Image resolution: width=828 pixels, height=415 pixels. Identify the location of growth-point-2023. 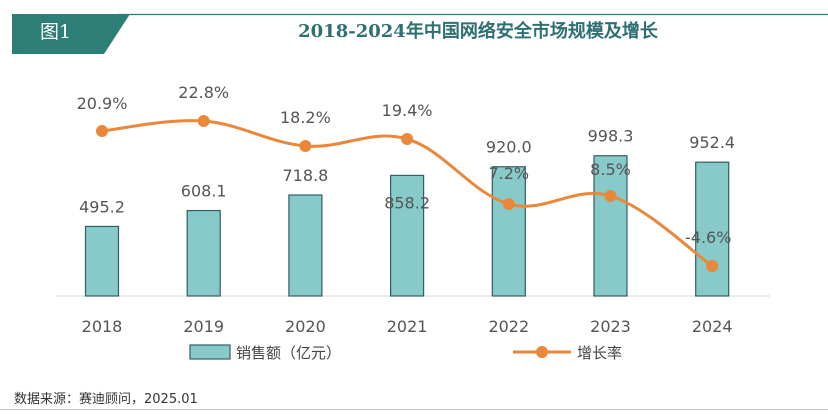
(610, 196).